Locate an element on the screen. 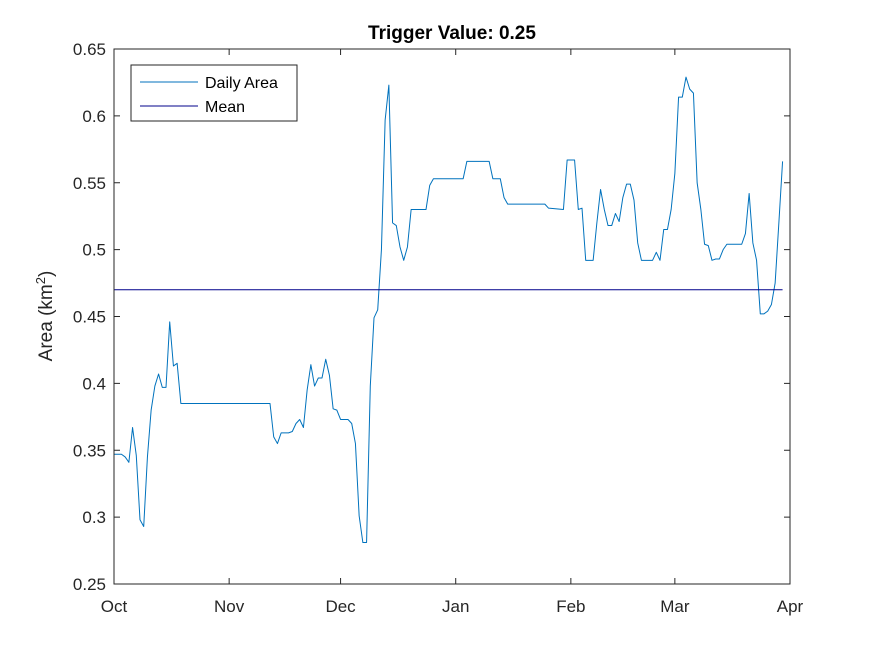 Image resolution: width=875 pixels, height=656 pixels. legend-label: Mean is located at coordinates (225, 107).